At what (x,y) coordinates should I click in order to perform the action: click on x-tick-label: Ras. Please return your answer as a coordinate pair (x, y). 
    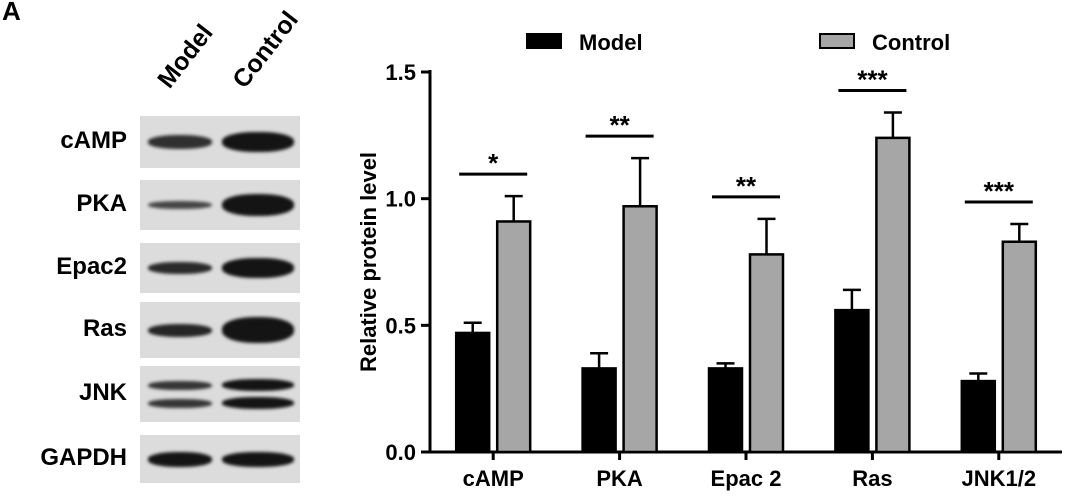
    Looking at the image, I should click on (872, 478).